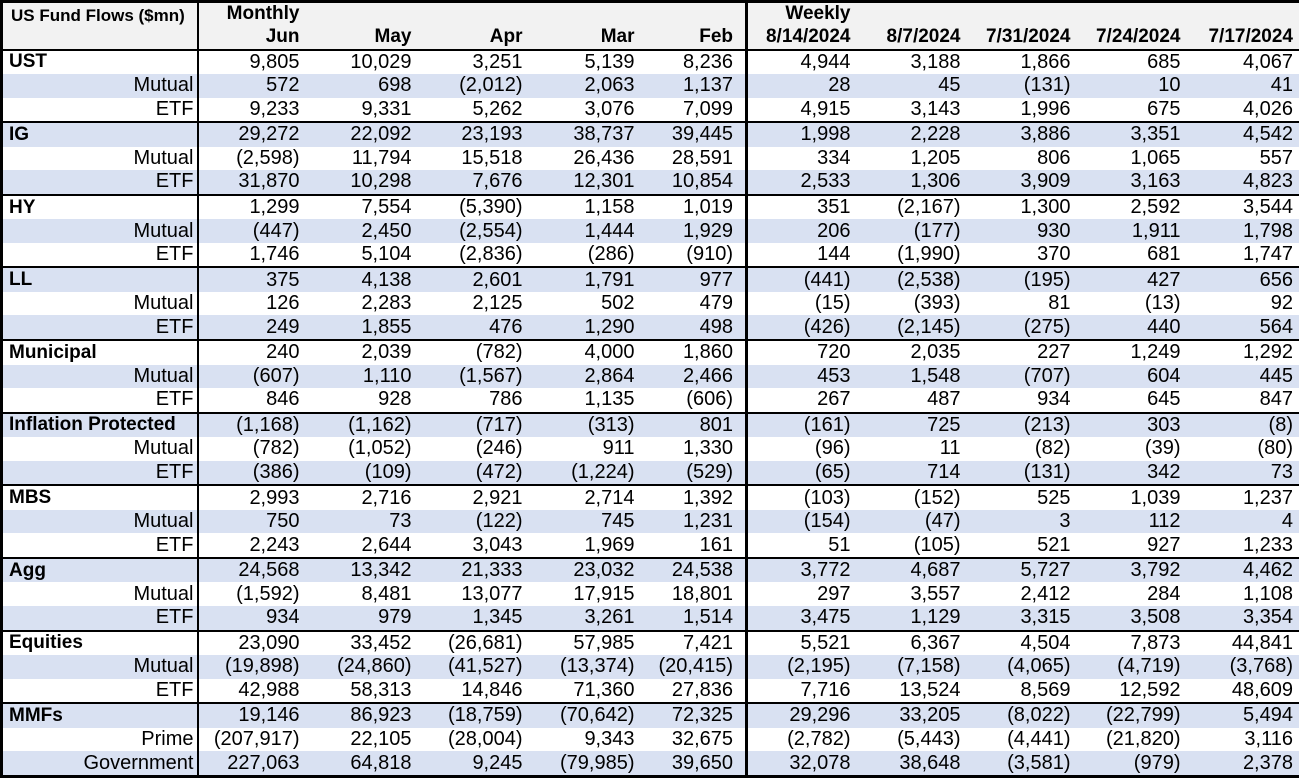  I want to click on value-cell-ll-etf-mar: 1,290, so click(590, 327).